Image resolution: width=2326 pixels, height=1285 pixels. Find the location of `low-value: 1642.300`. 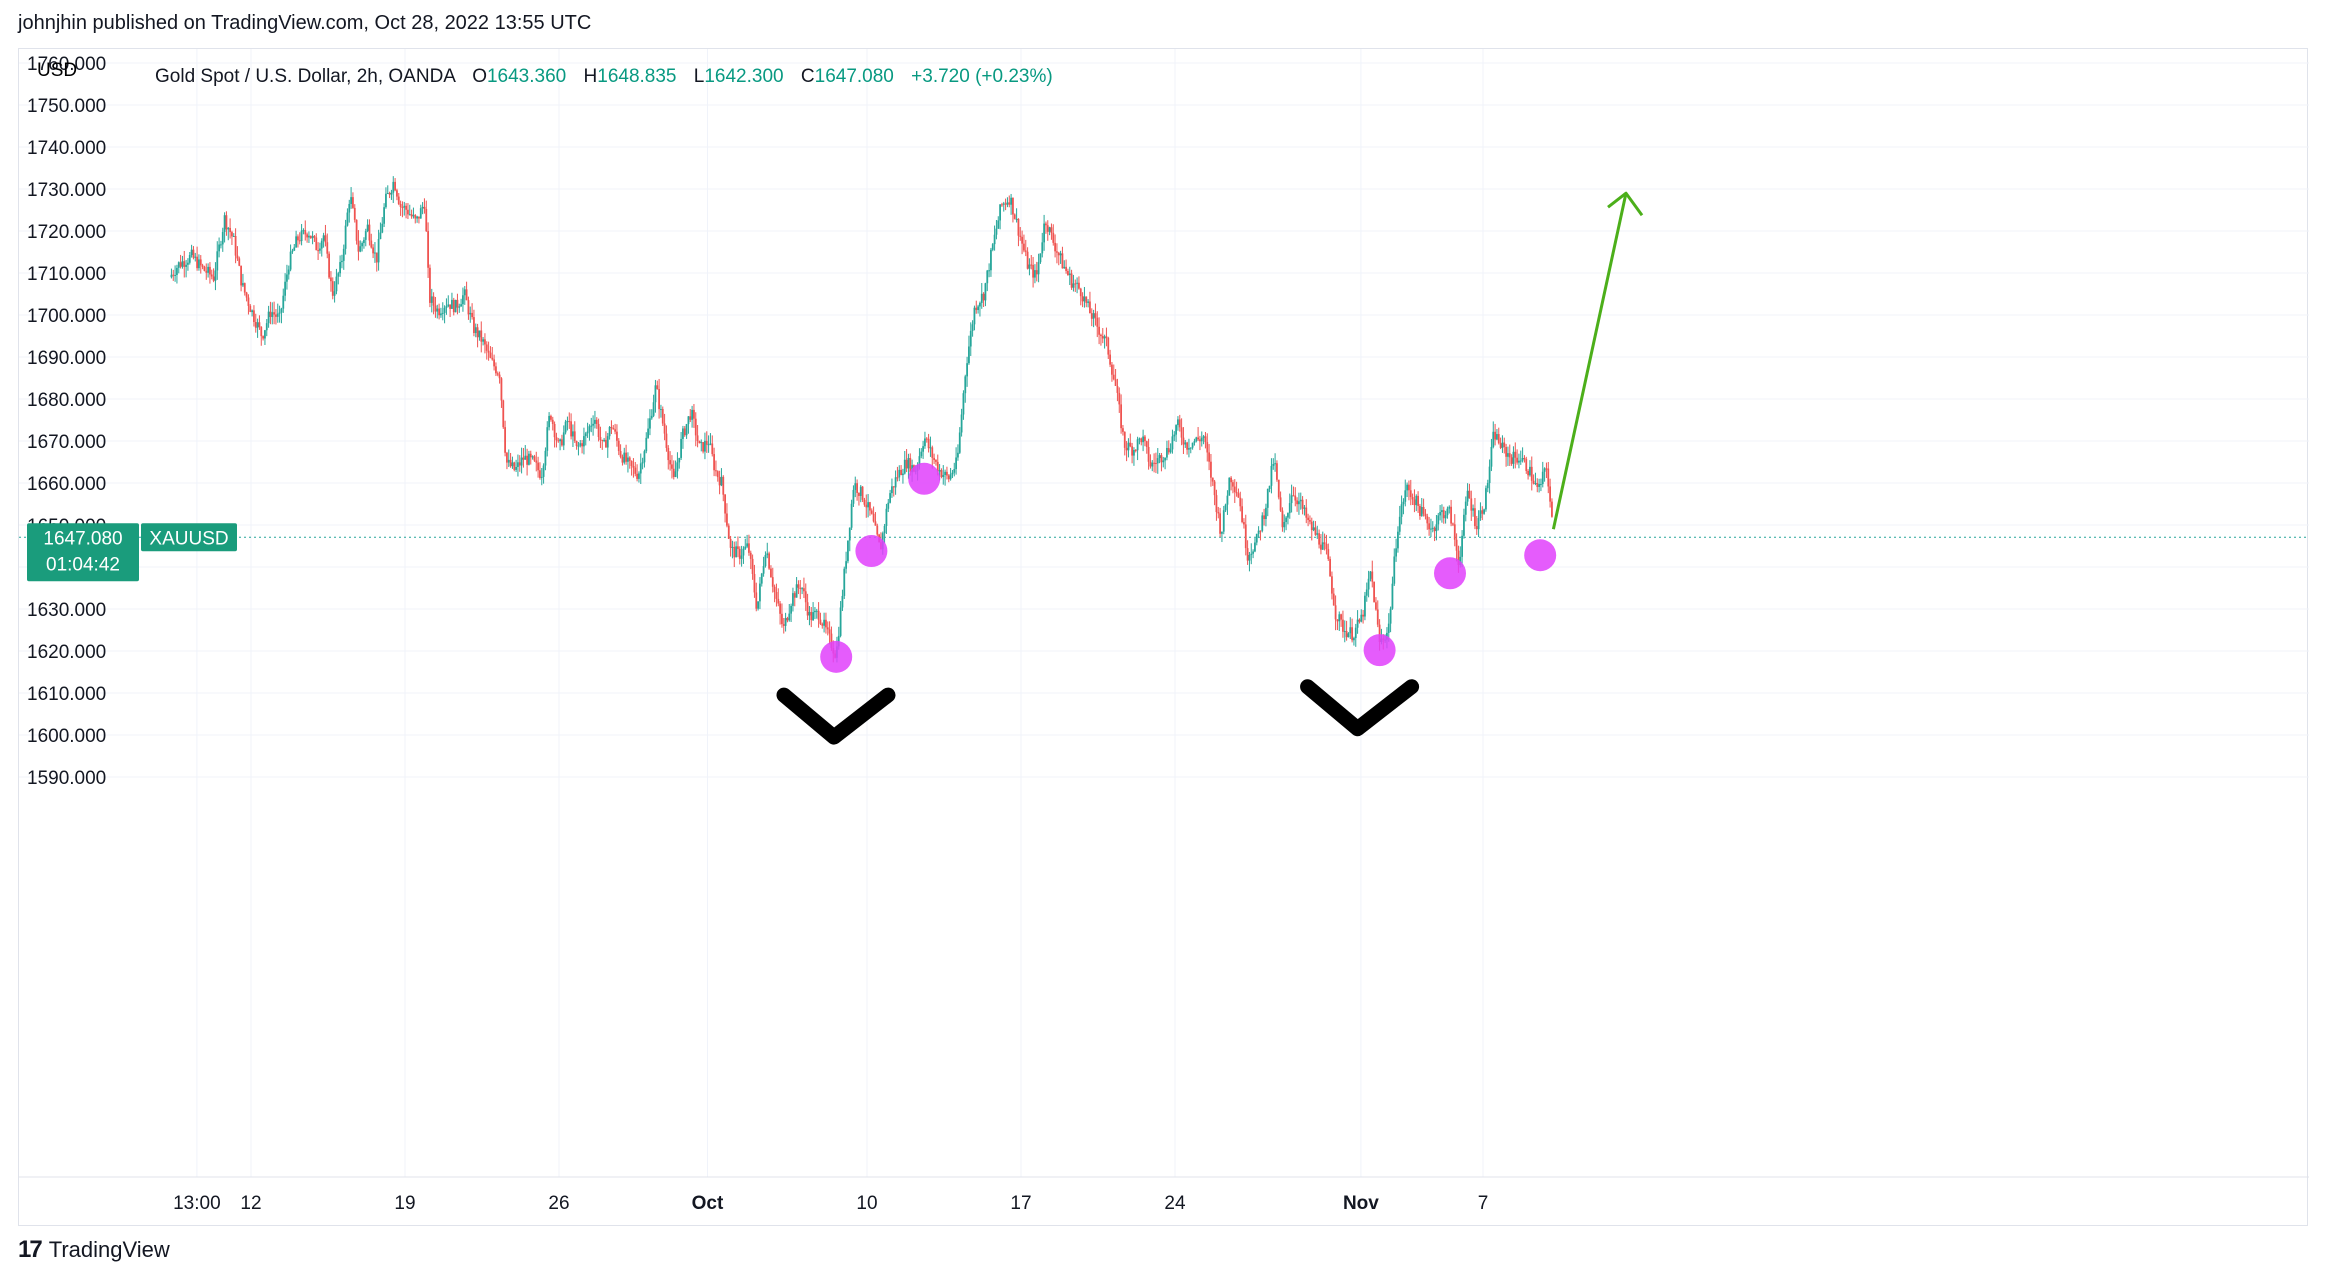

low-value: 1642.300 is located at coordinates (743, 76).